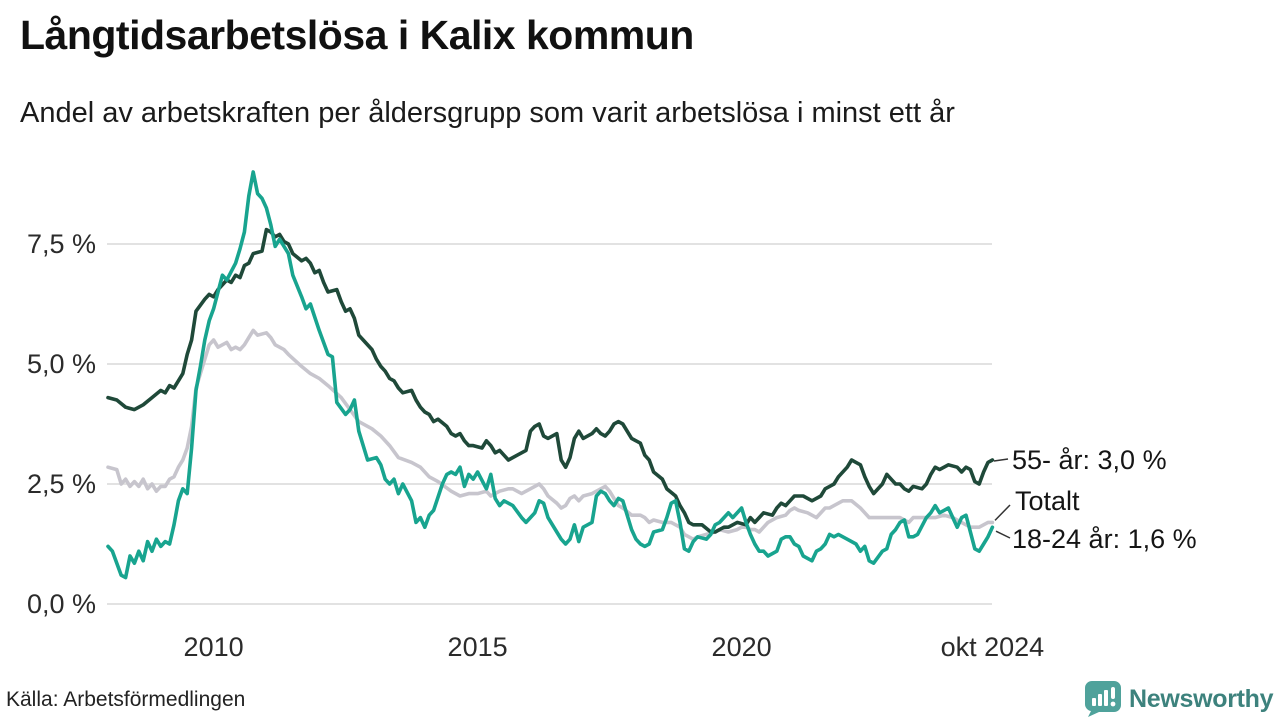 This screenshot has height=720, width=1280. I want to click on chart-title: Långtidsarbetslösa i Kalix kommun, so click(357, 35).